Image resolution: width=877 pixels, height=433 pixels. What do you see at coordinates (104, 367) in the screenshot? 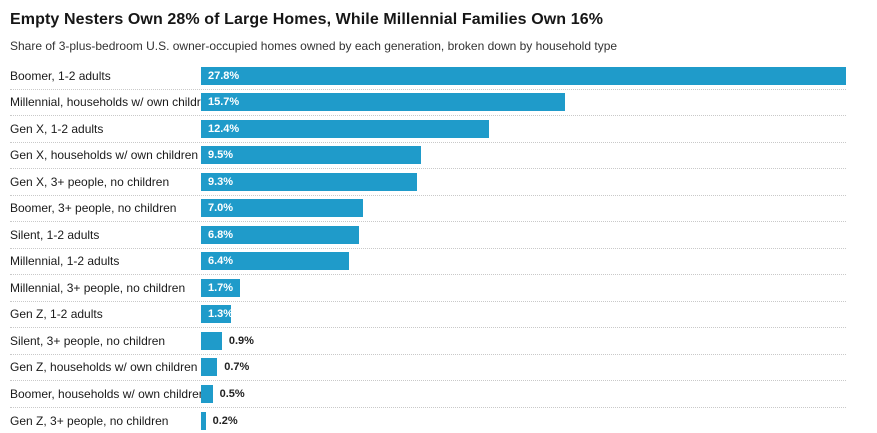
I see `category-label: Gen Z, households w/ own children` at bounding box center [104, 367].